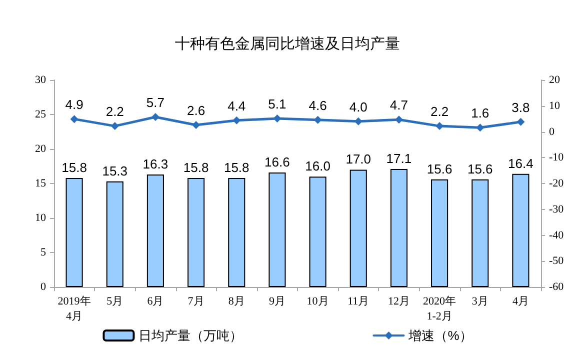  What do you see at coordinates (40, 114) in the screenshot?
I see `y-tick-label: 25` at bounding box center [40, 114].